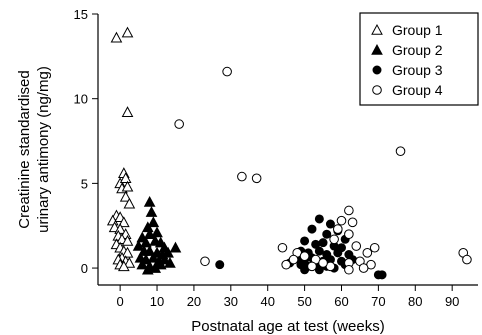  What do you see at coordinates (417, 70) in the screenshot?
I see `legend-label: Group 3` at bounding box center [417, 70].